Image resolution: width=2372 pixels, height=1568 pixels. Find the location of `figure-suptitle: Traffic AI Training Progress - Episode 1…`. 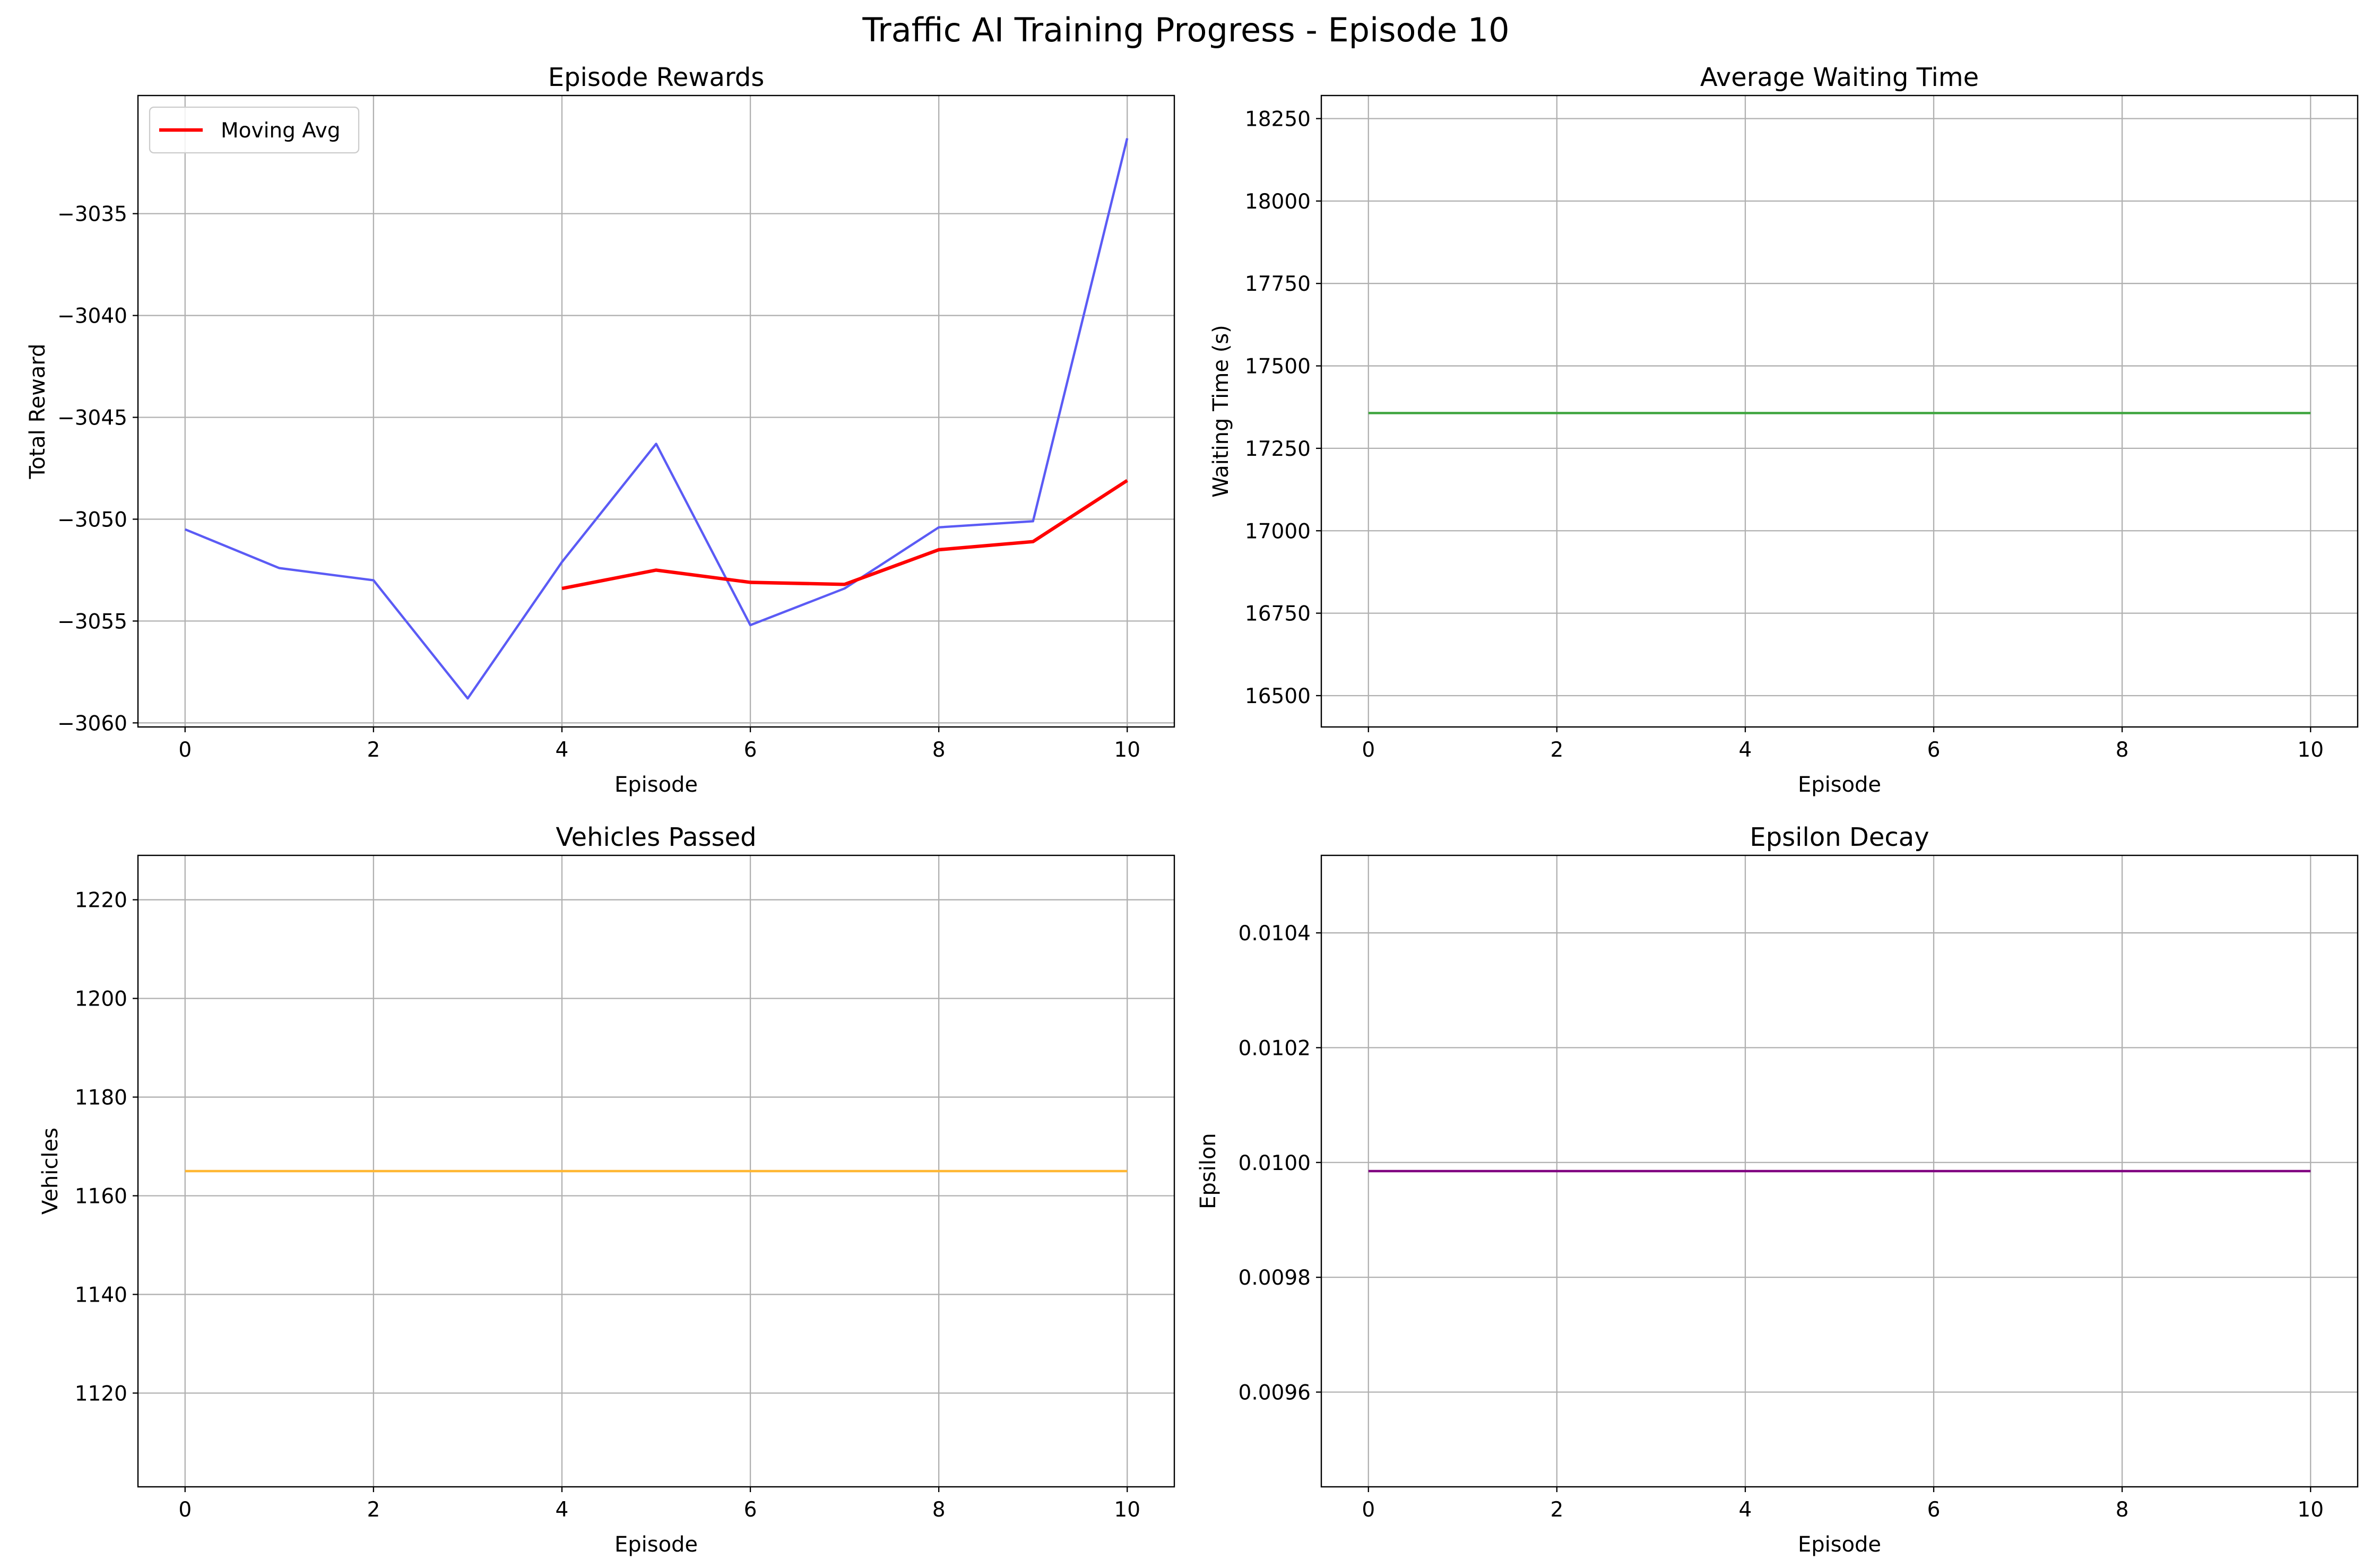

figure-suptitle: Traffic AI Training Progress - Episode 1… is located at coordinates (1186, 30).